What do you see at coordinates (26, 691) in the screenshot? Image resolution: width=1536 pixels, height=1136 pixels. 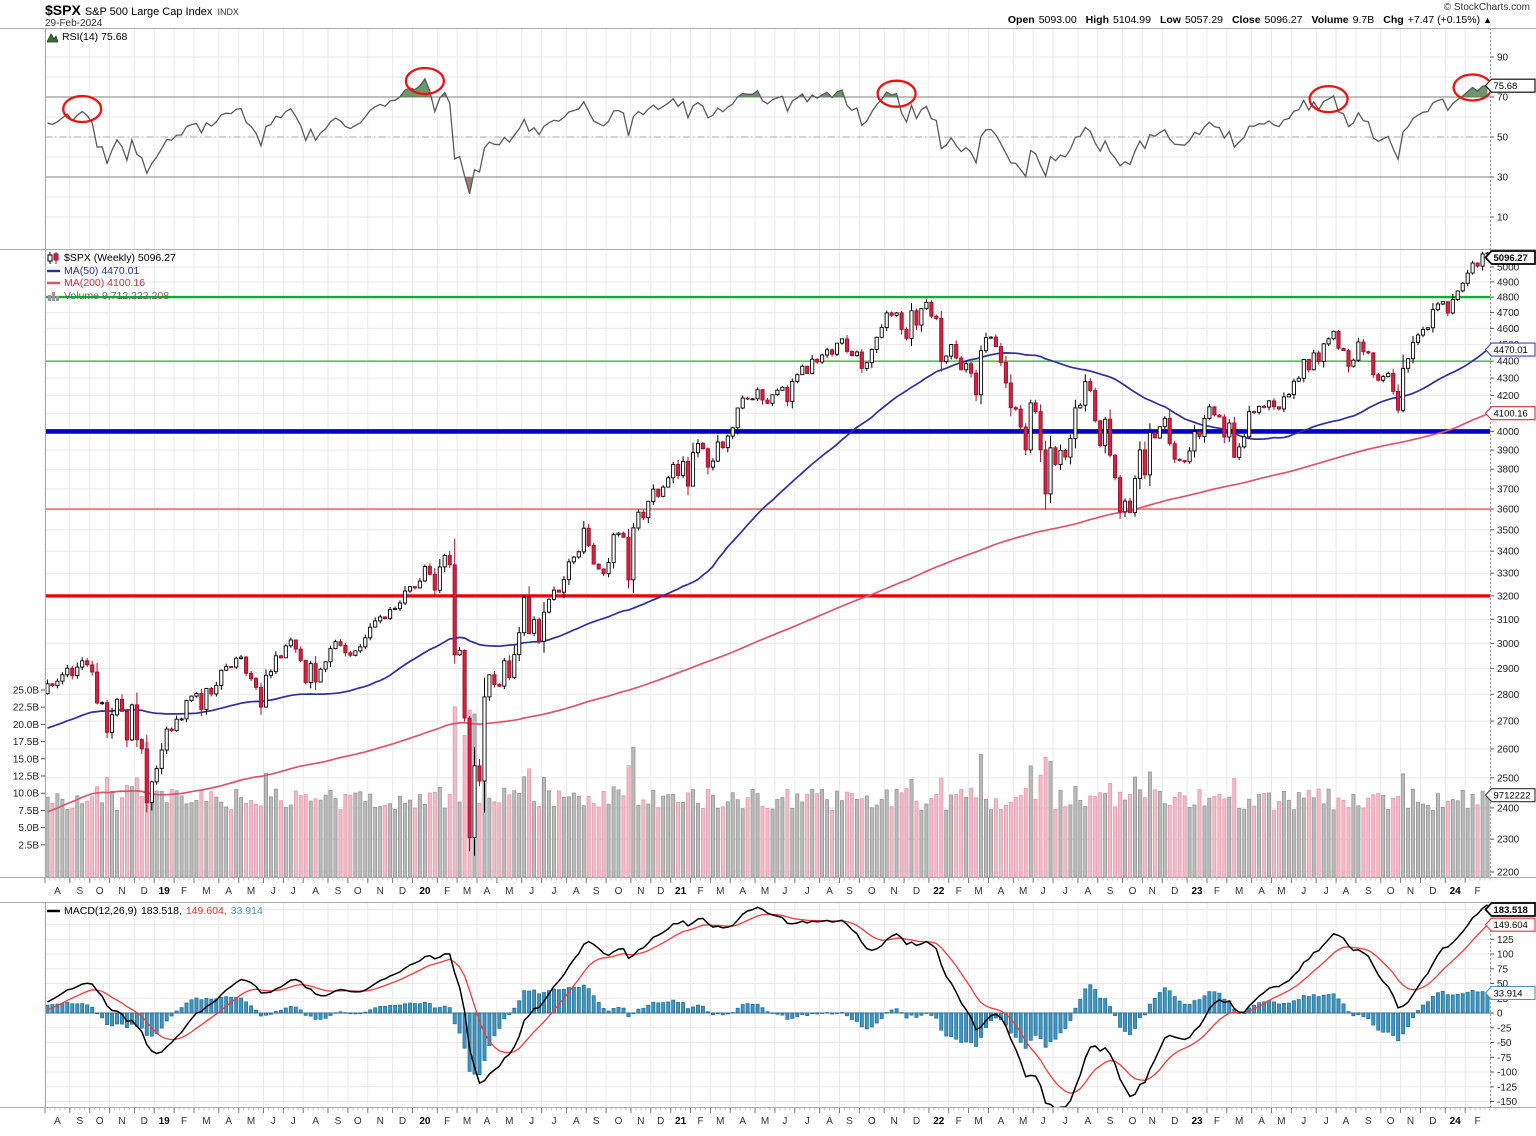 I see `svg-text: 25.0B` at bounding box center [26, 691].